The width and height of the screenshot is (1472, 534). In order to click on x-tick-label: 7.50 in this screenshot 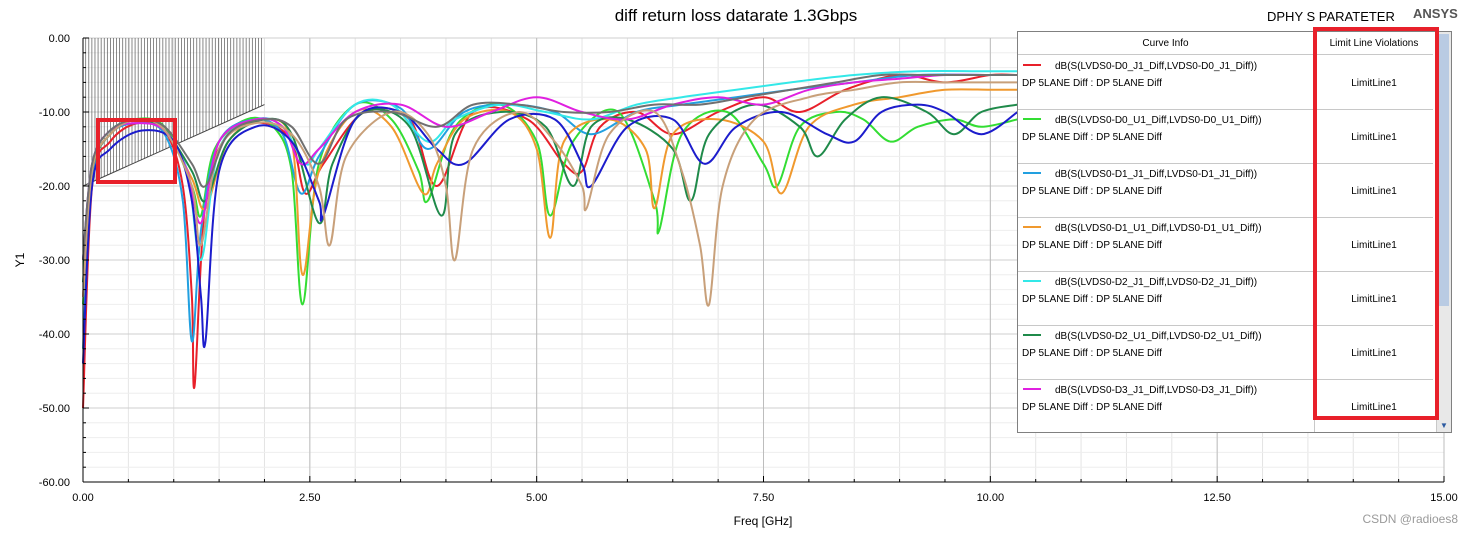, I will do `click(763, 498)`.